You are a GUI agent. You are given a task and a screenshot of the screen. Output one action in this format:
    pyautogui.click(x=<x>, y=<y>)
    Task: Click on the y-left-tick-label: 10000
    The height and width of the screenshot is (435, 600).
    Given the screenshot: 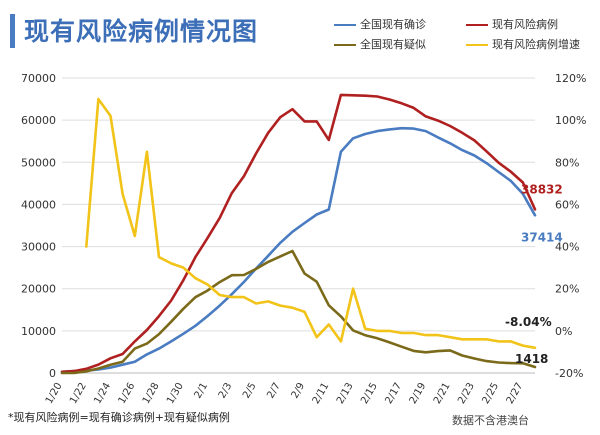 What is the action you would take?
    pyautogui.click(x=38, y=331)
    